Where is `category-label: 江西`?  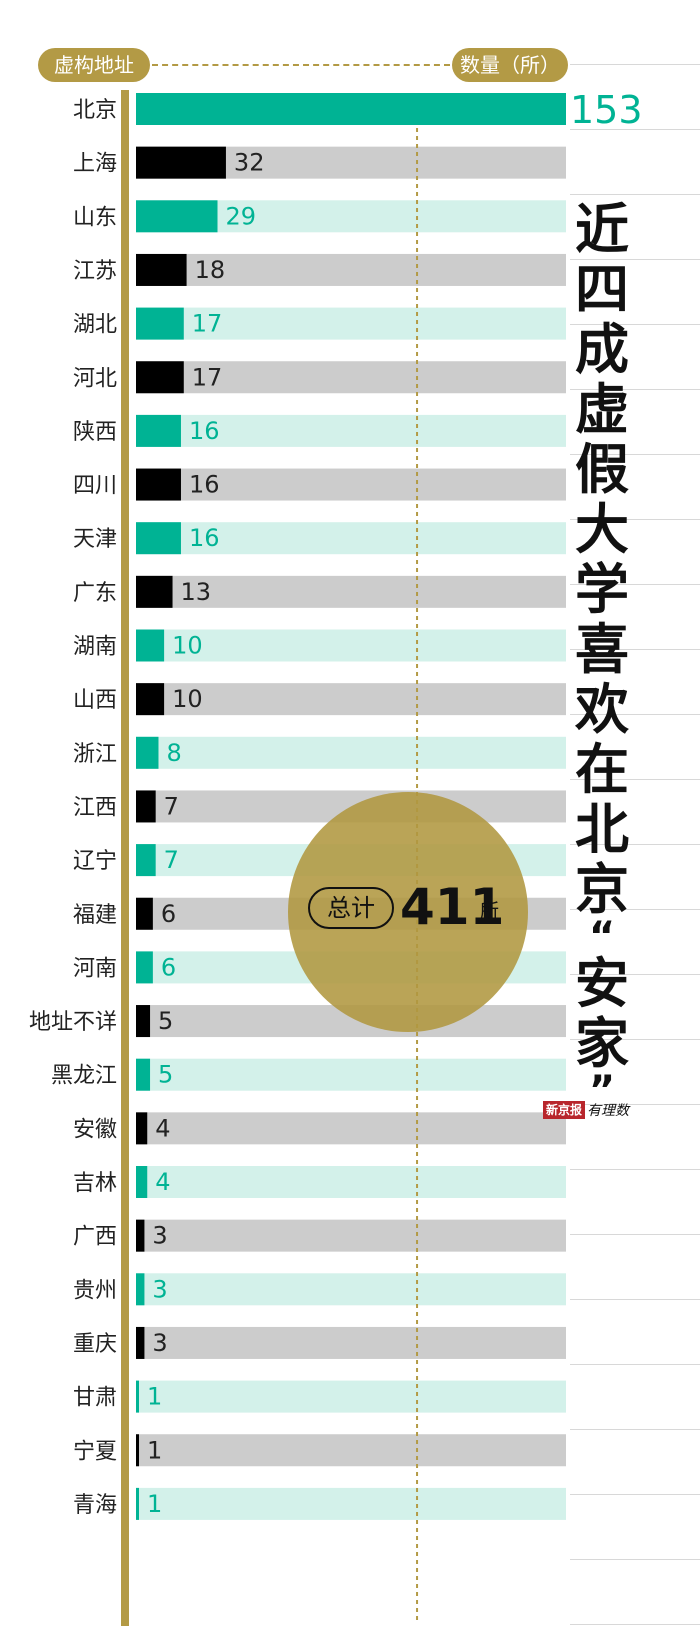 category-label: 江西 is located at coordinates (95, 807).